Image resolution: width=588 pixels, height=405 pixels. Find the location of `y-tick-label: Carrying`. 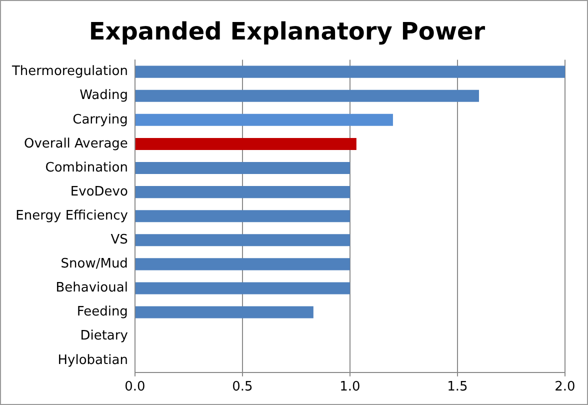

y-tick-label: Carrying is located at coordinates (100, 120).